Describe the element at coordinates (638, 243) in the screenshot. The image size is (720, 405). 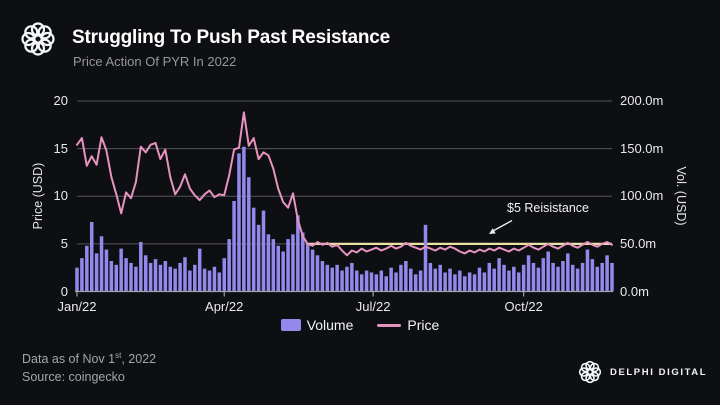
I see `right-axis-tick-label: 50.0m` at that location.